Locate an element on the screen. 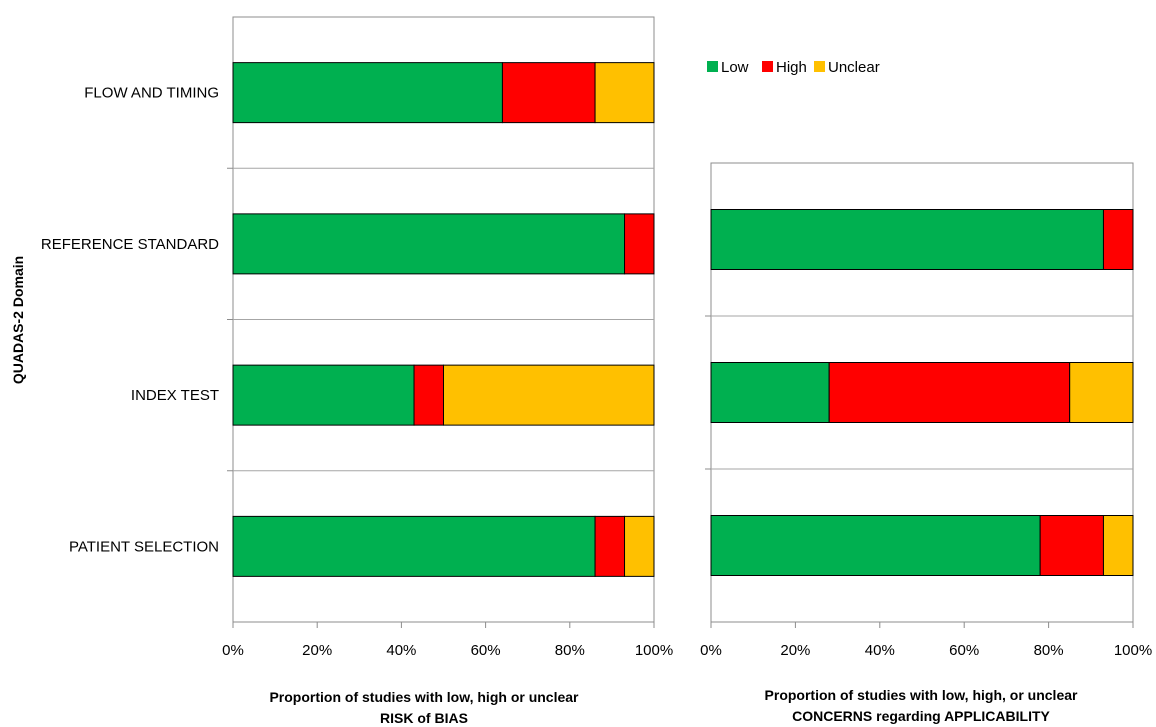 This screenshot has width=1156, height=727. app-x-axis-title-line2: CONCERNS regarding APPLICABILITY is located at coordinates (921, 716).